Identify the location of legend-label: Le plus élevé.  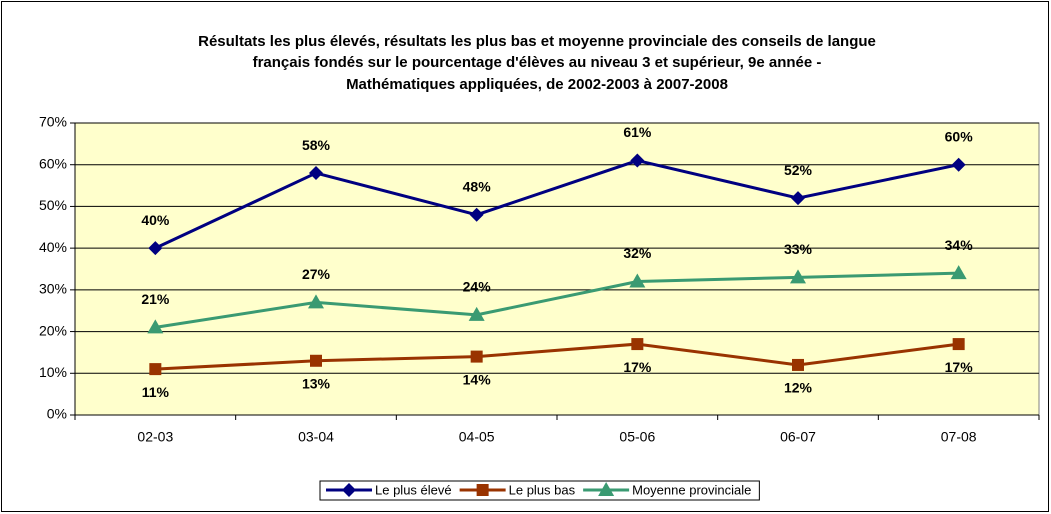
(413, 489).